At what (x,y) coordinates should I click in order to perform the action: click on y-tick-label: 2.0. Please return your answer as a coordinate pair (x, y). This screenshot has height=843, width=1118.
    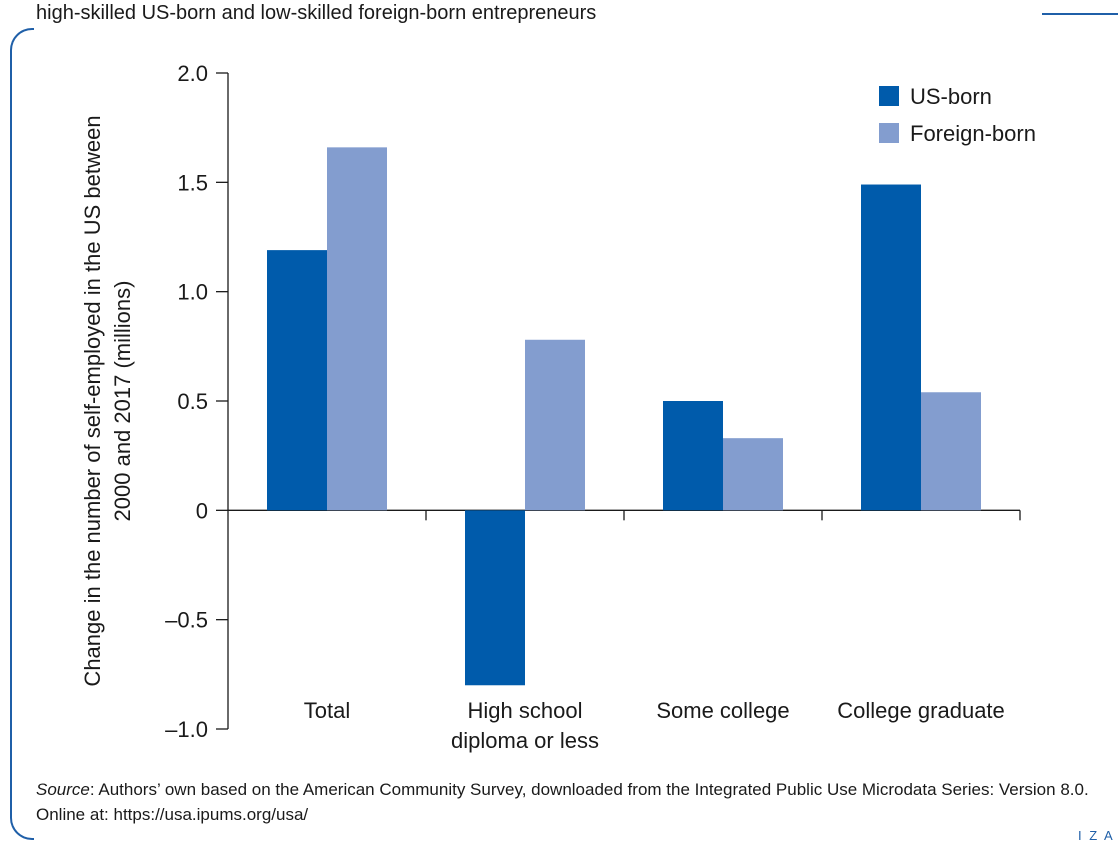
    Looking at the image, I should click on (192, 73).